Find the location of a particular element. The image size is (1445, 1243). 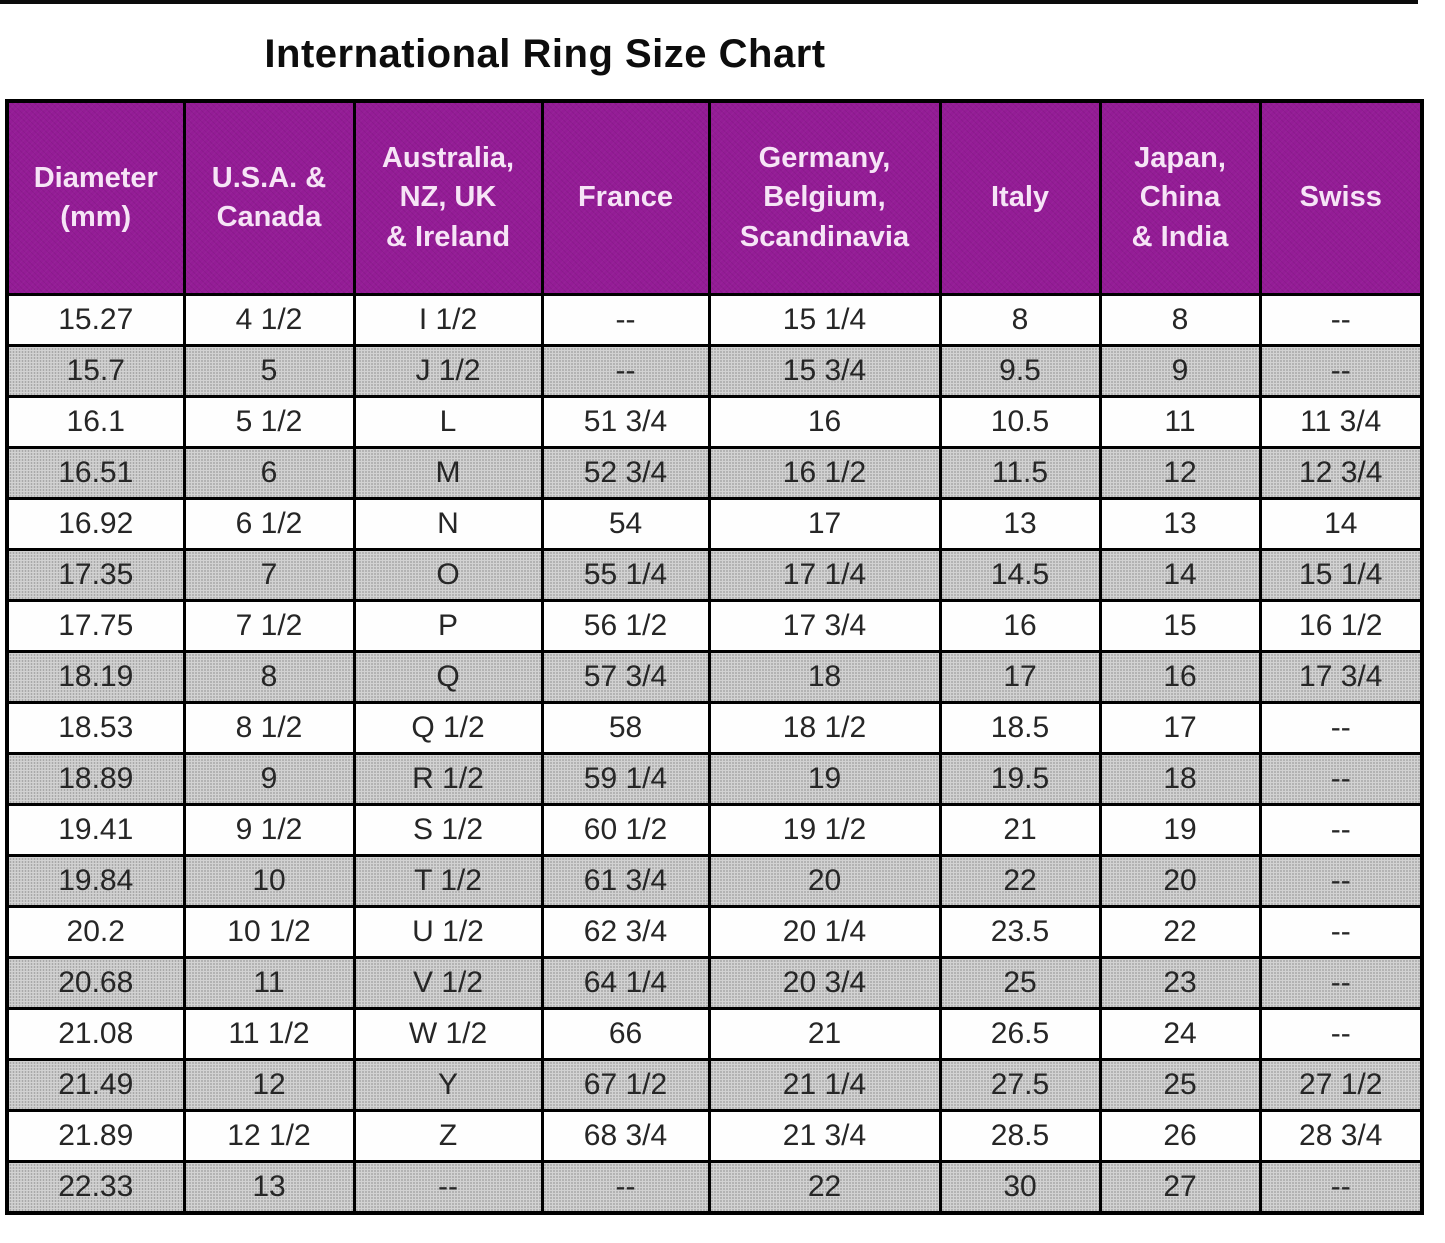

table-cell: 52 3/4 is located at coordinates (625, 473).